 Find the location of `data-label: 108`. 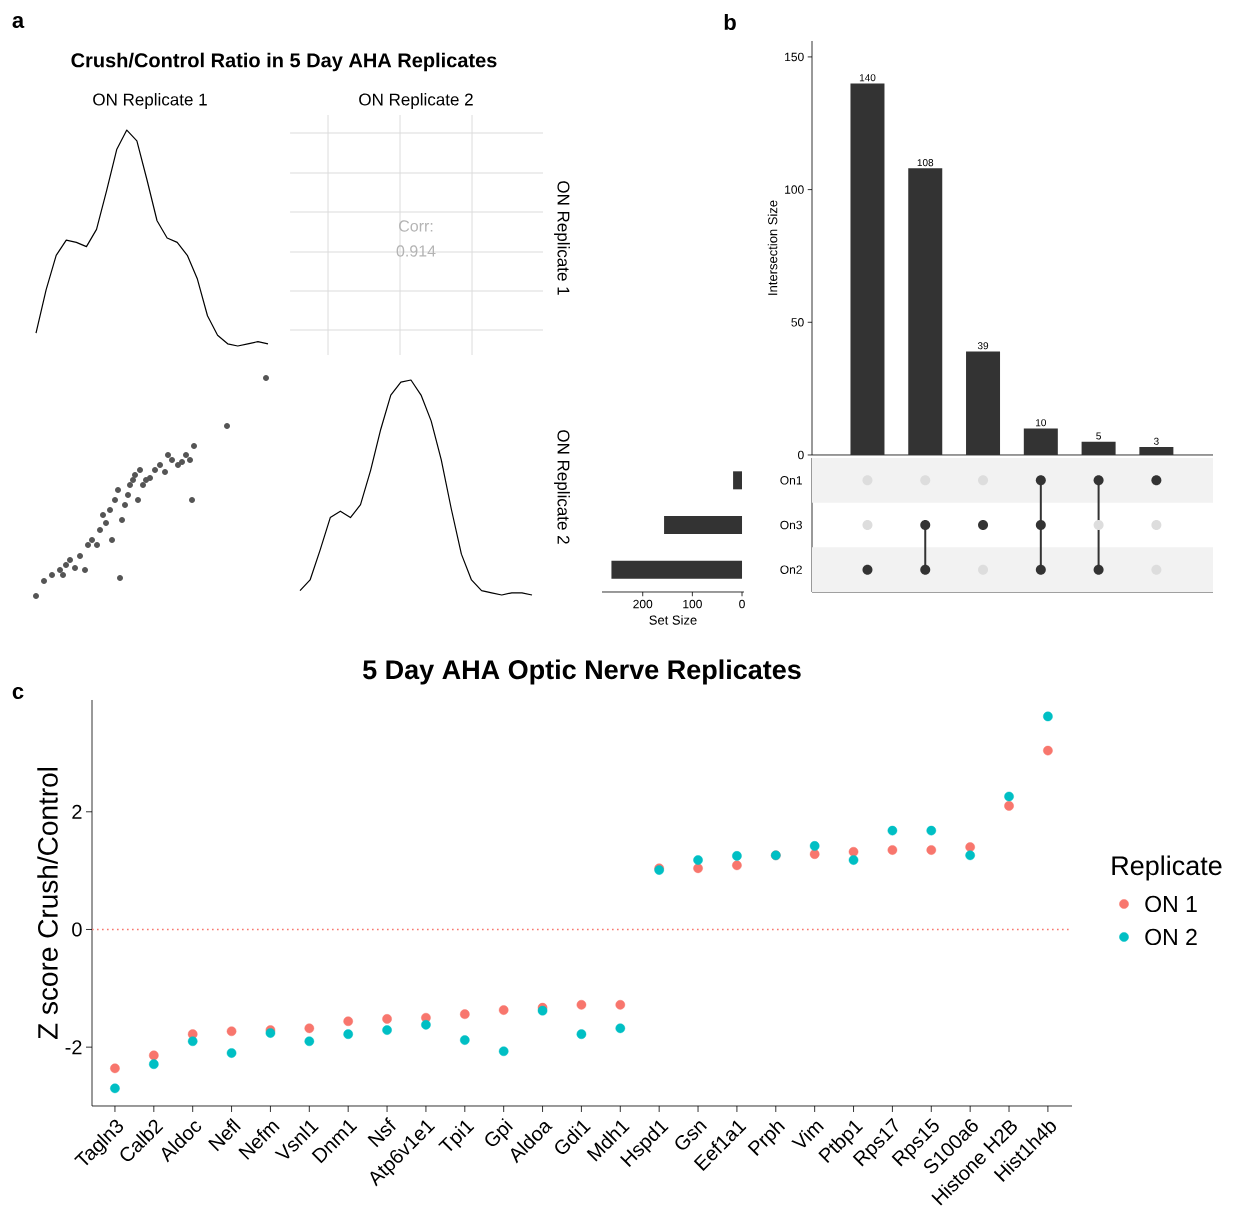

data-label: 108 is located at coordinates (925, 163).